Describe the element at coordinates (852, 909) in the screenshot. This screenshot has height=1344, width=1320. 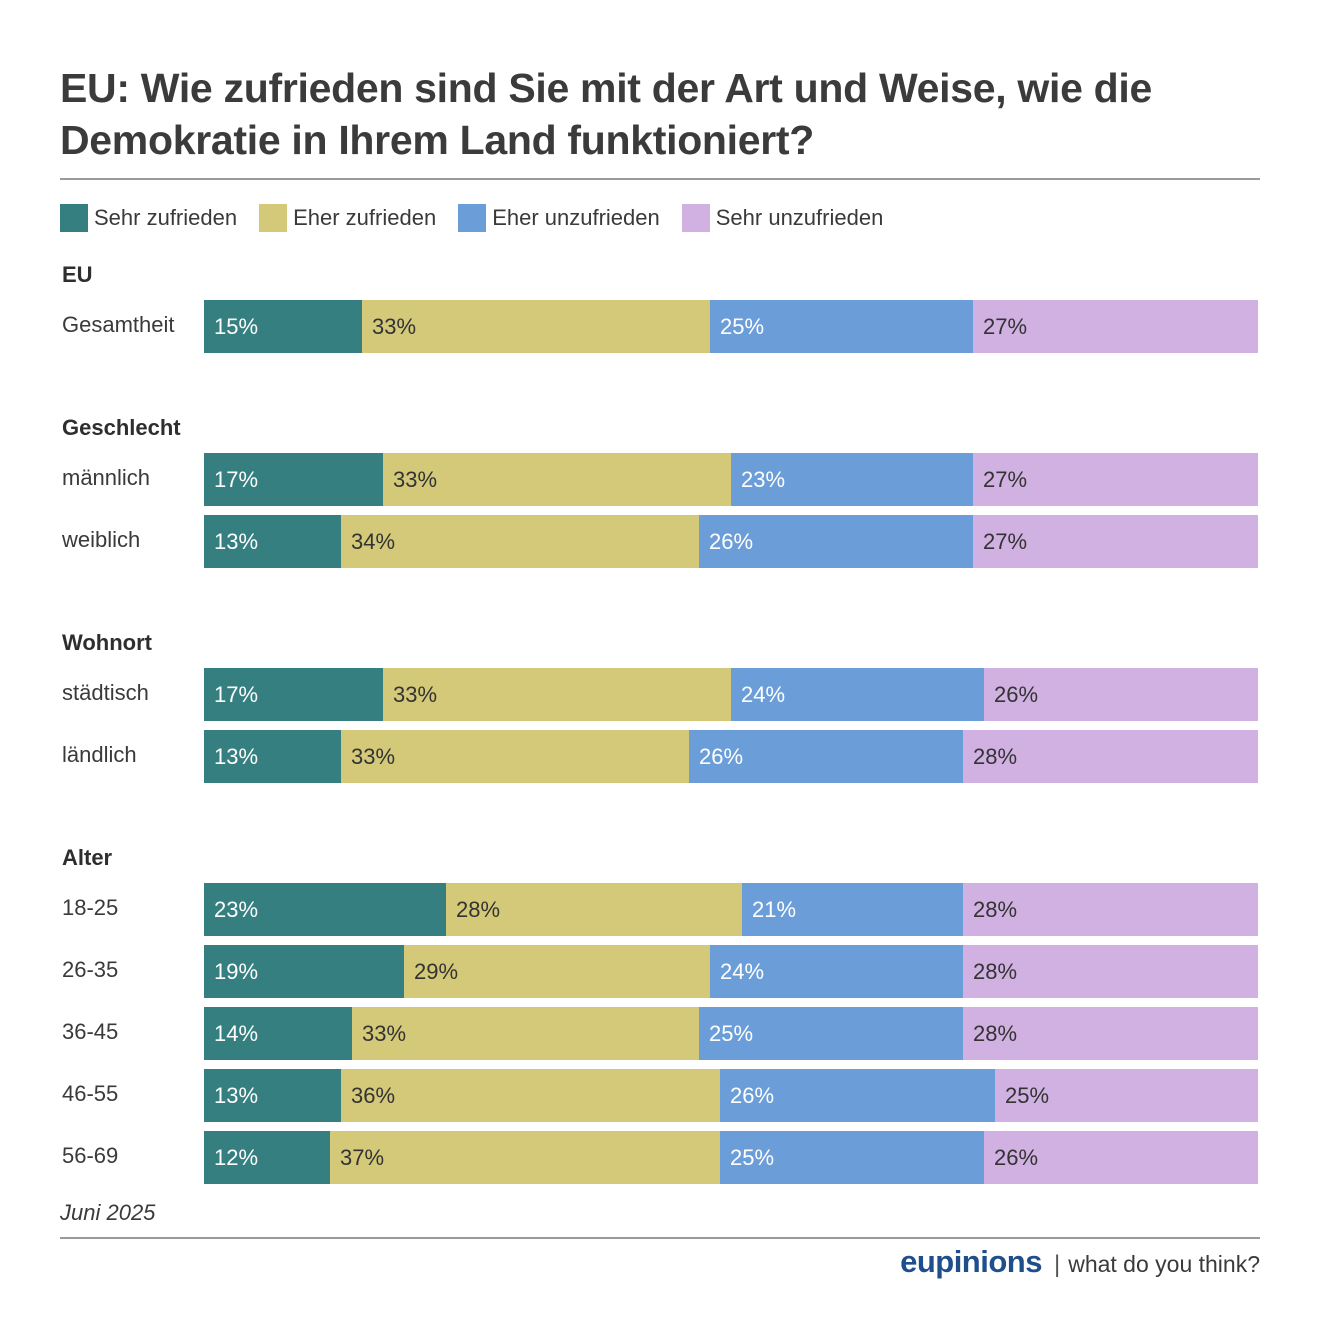
I see `bar-segment-18-25-eher-unzufrieden` at that location.